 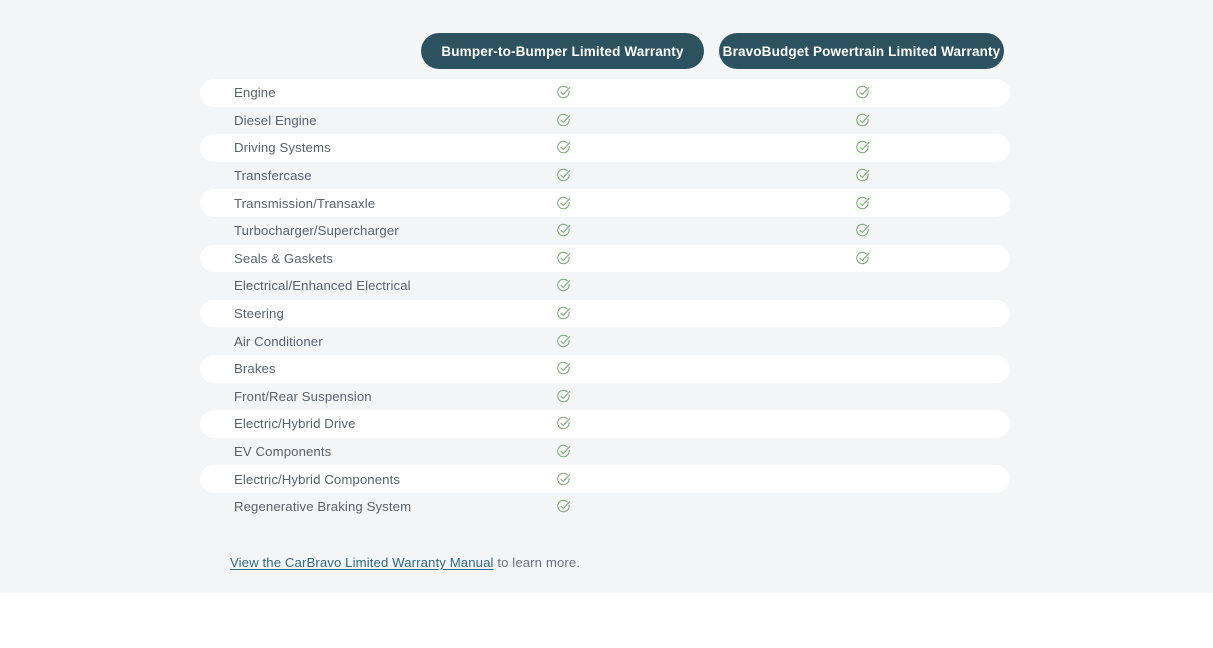 What do you see at coordinates (283, 452) in the screenshot?
I see `coverage-item-label: EV Components` at bounding box center [283, 452].